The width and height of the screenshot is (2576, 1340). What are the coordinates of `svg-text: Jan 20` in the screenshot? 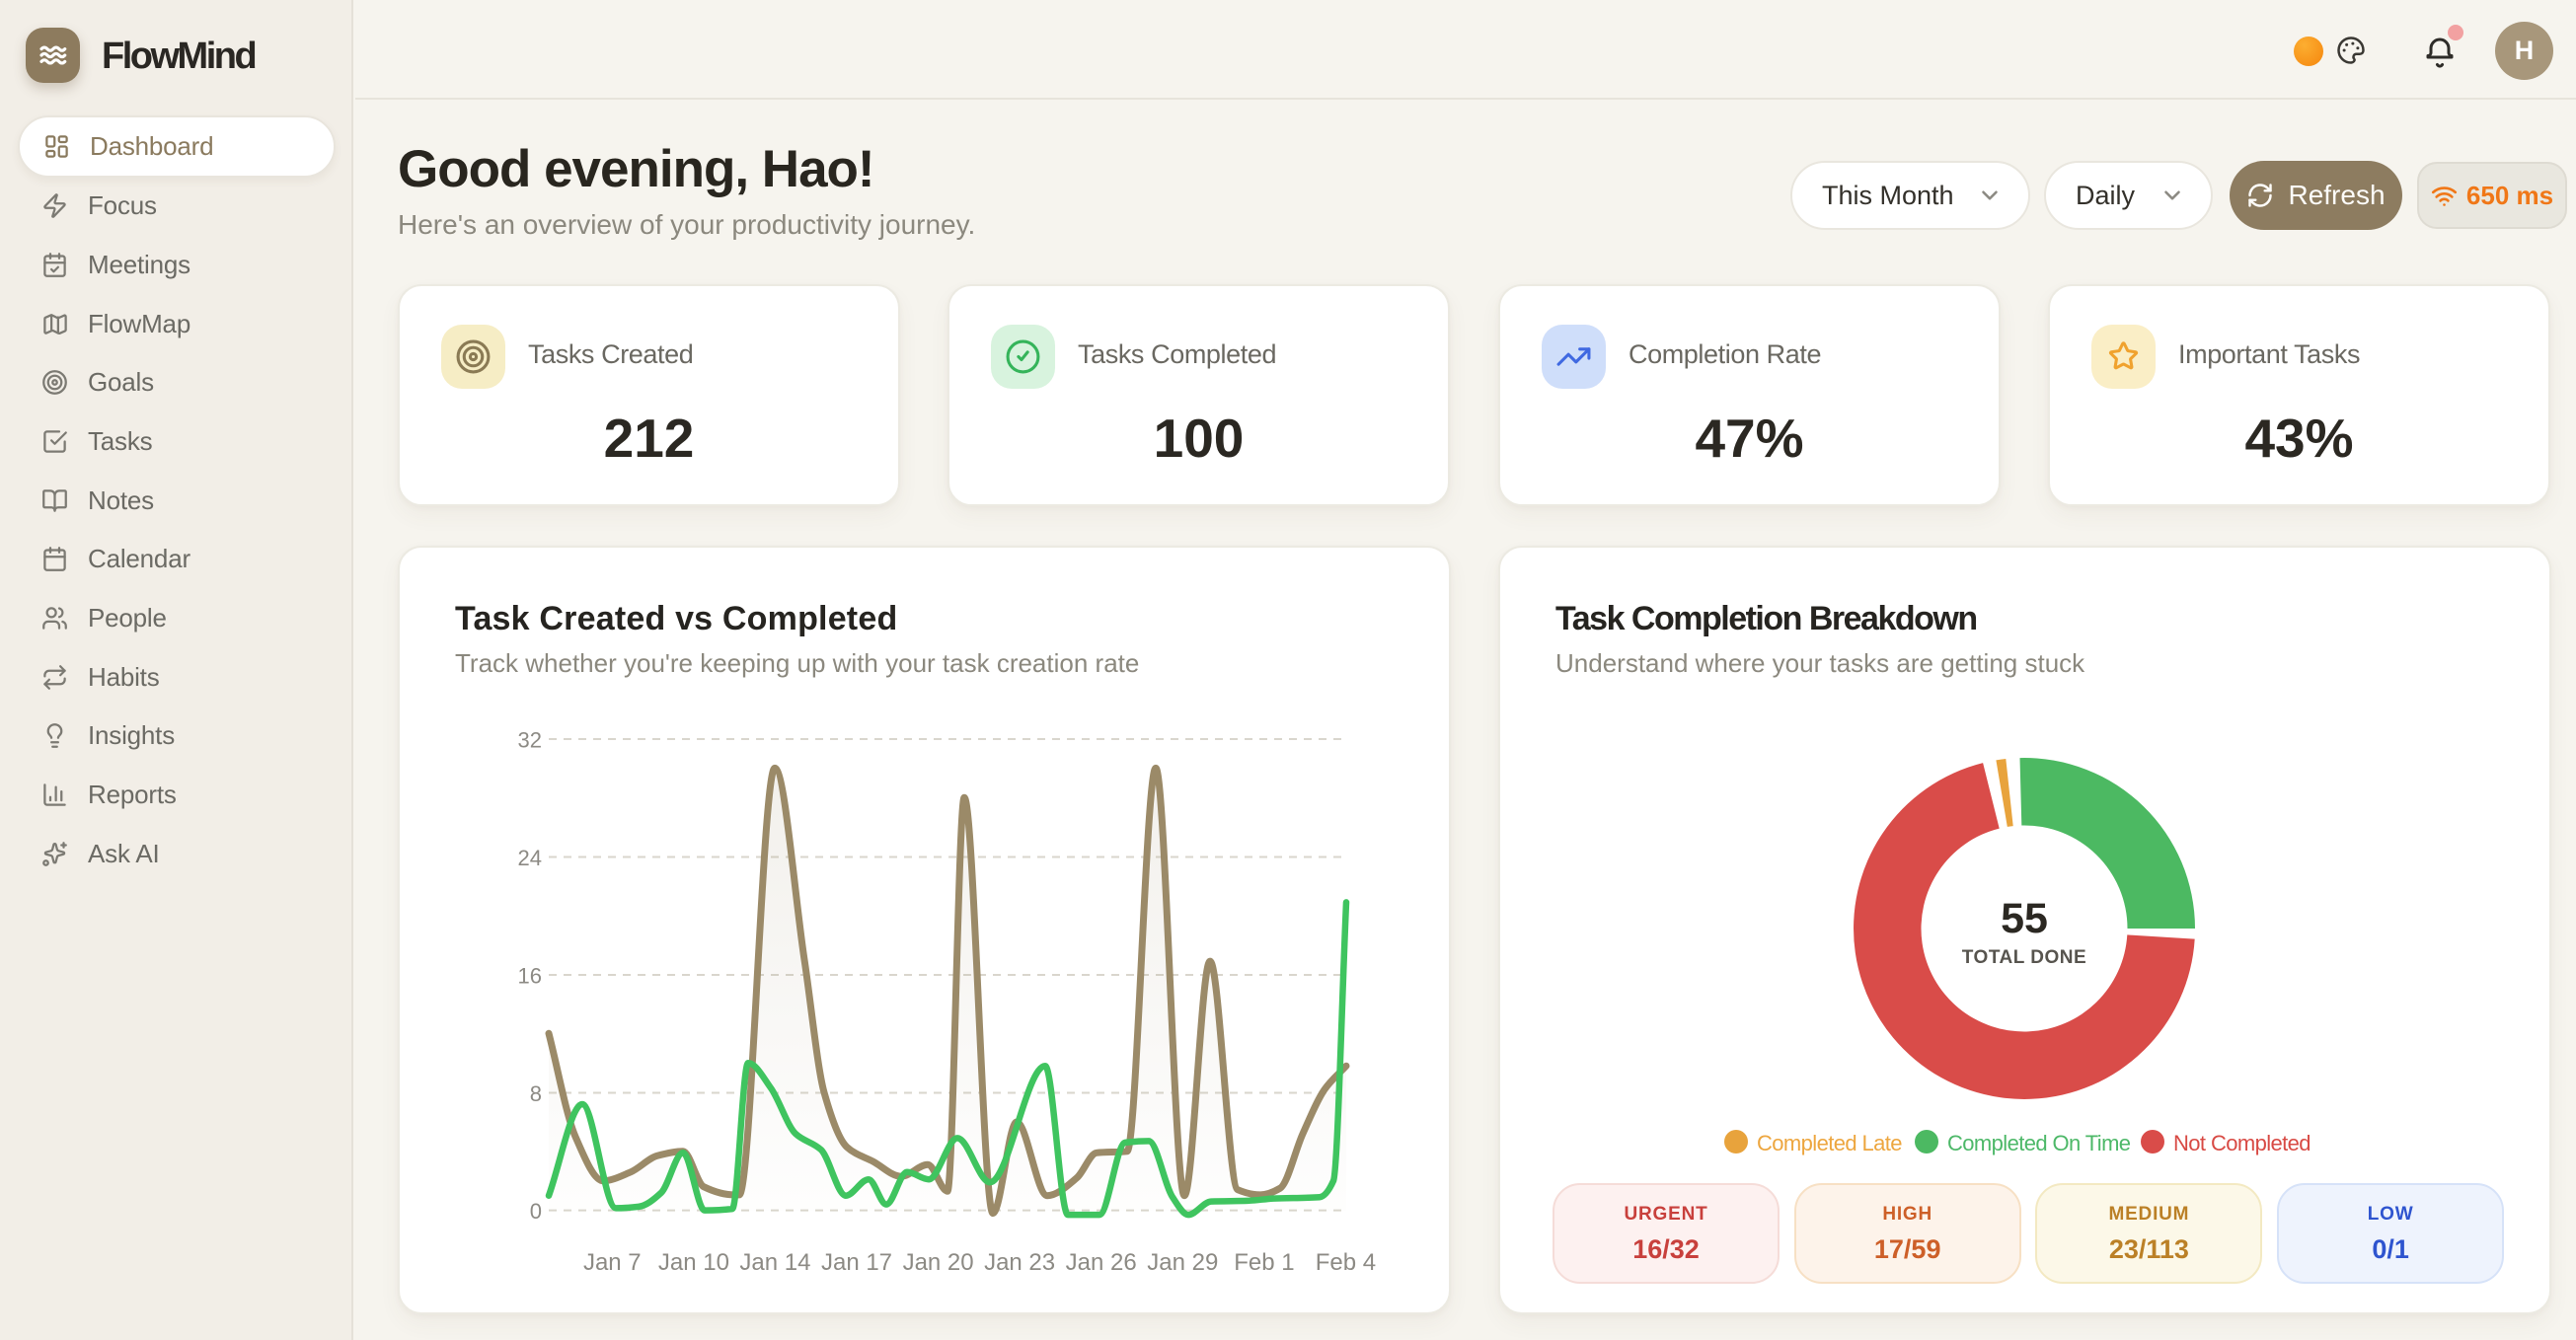 It's located at (938, 1262).